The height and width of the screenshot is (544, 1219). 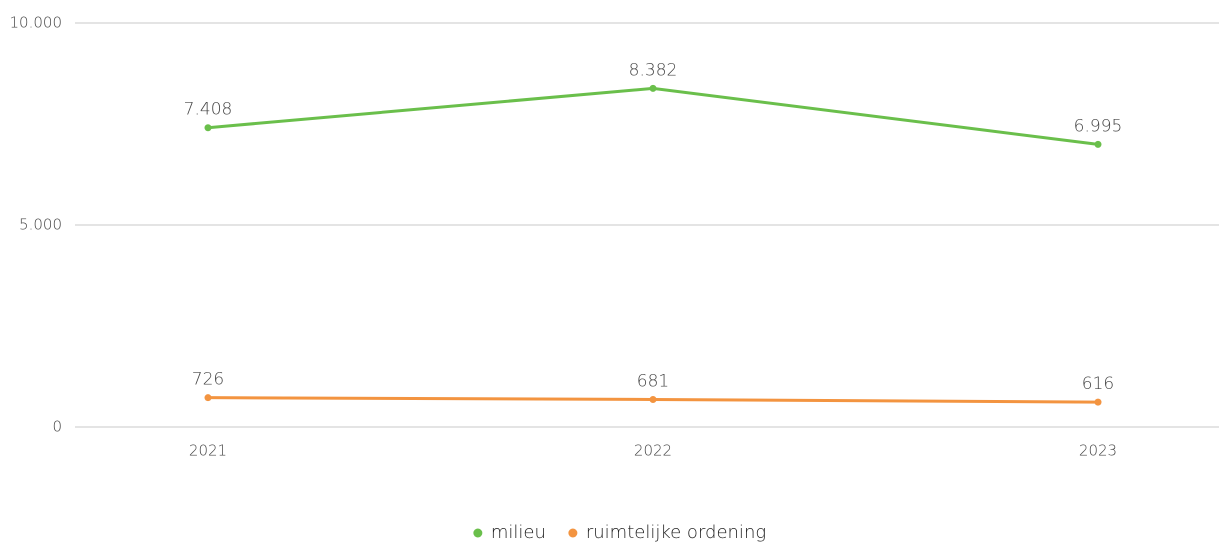 What do you see at coordinates (1098, 451) in the screenshot?
I see `x-tick-label: 2023` at bounding box center [1098, 451].